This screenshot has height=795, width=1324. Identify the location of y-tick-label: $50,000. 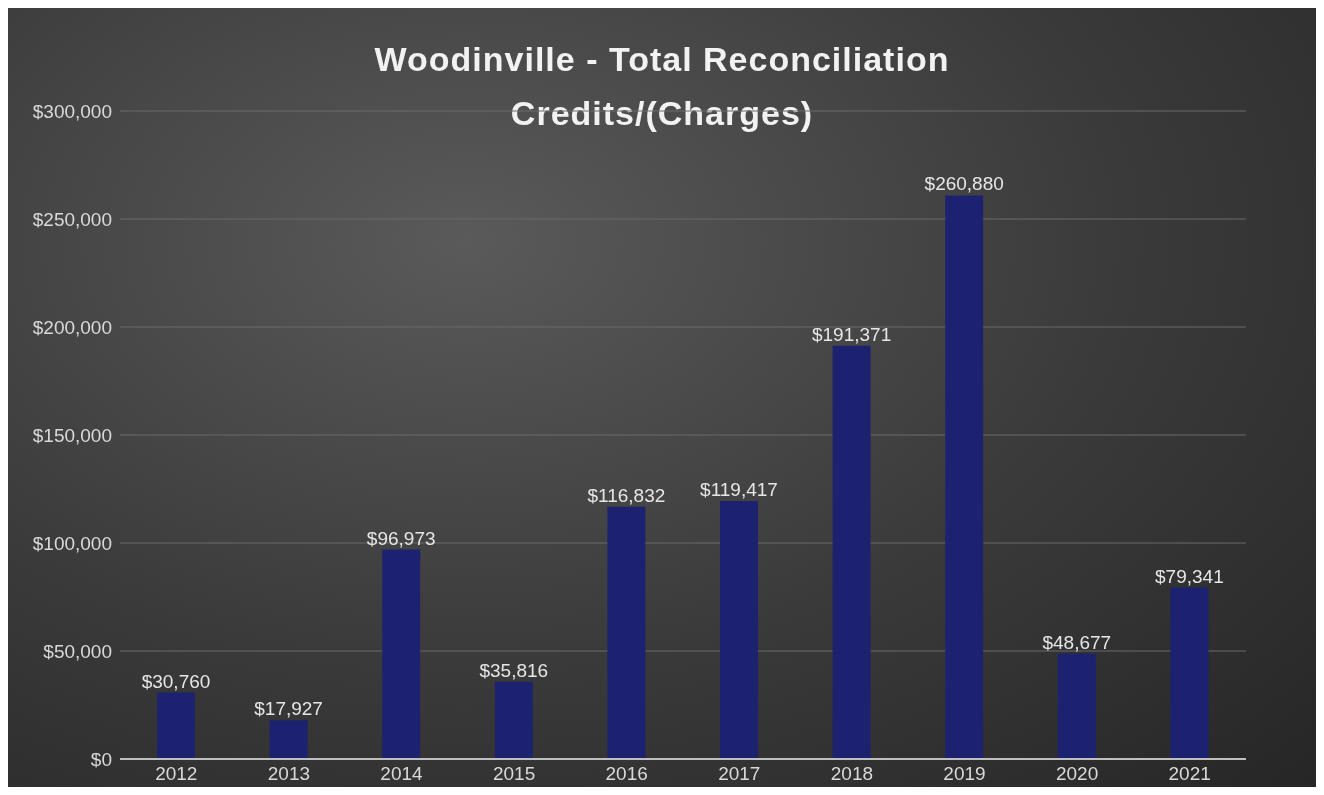
(77, 651).